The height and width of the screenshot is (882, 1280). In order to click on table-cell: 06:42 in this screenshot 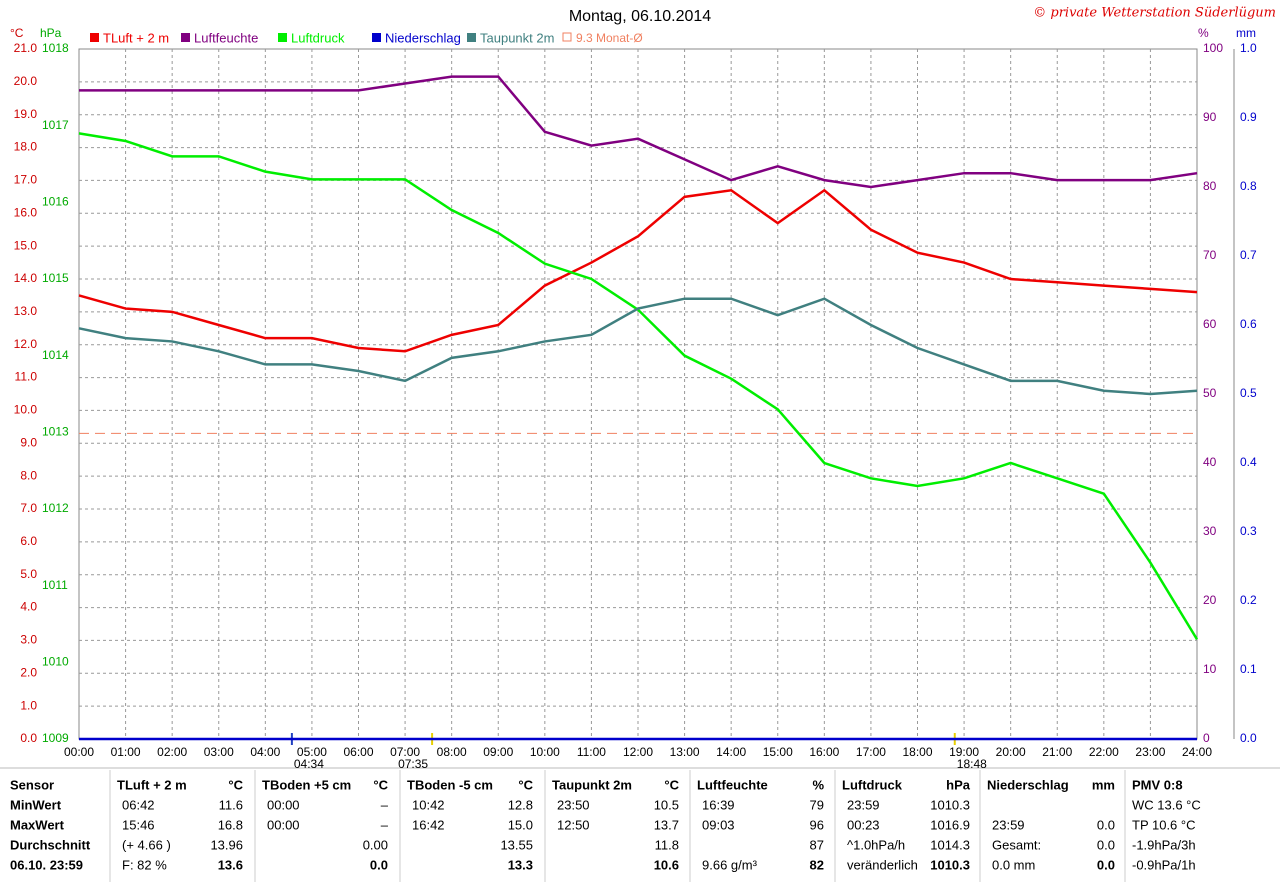, I will do `click(138, 804)`.